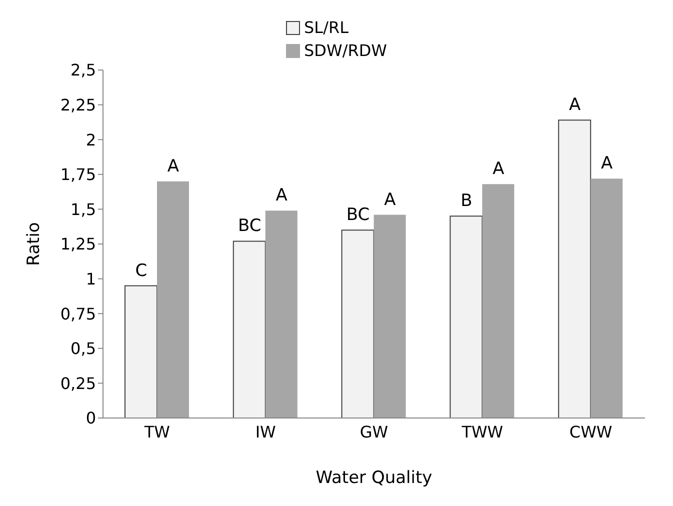 The height and width of the screenshot is (506, 673). I want to click on annotation: C, so click(141, 270).